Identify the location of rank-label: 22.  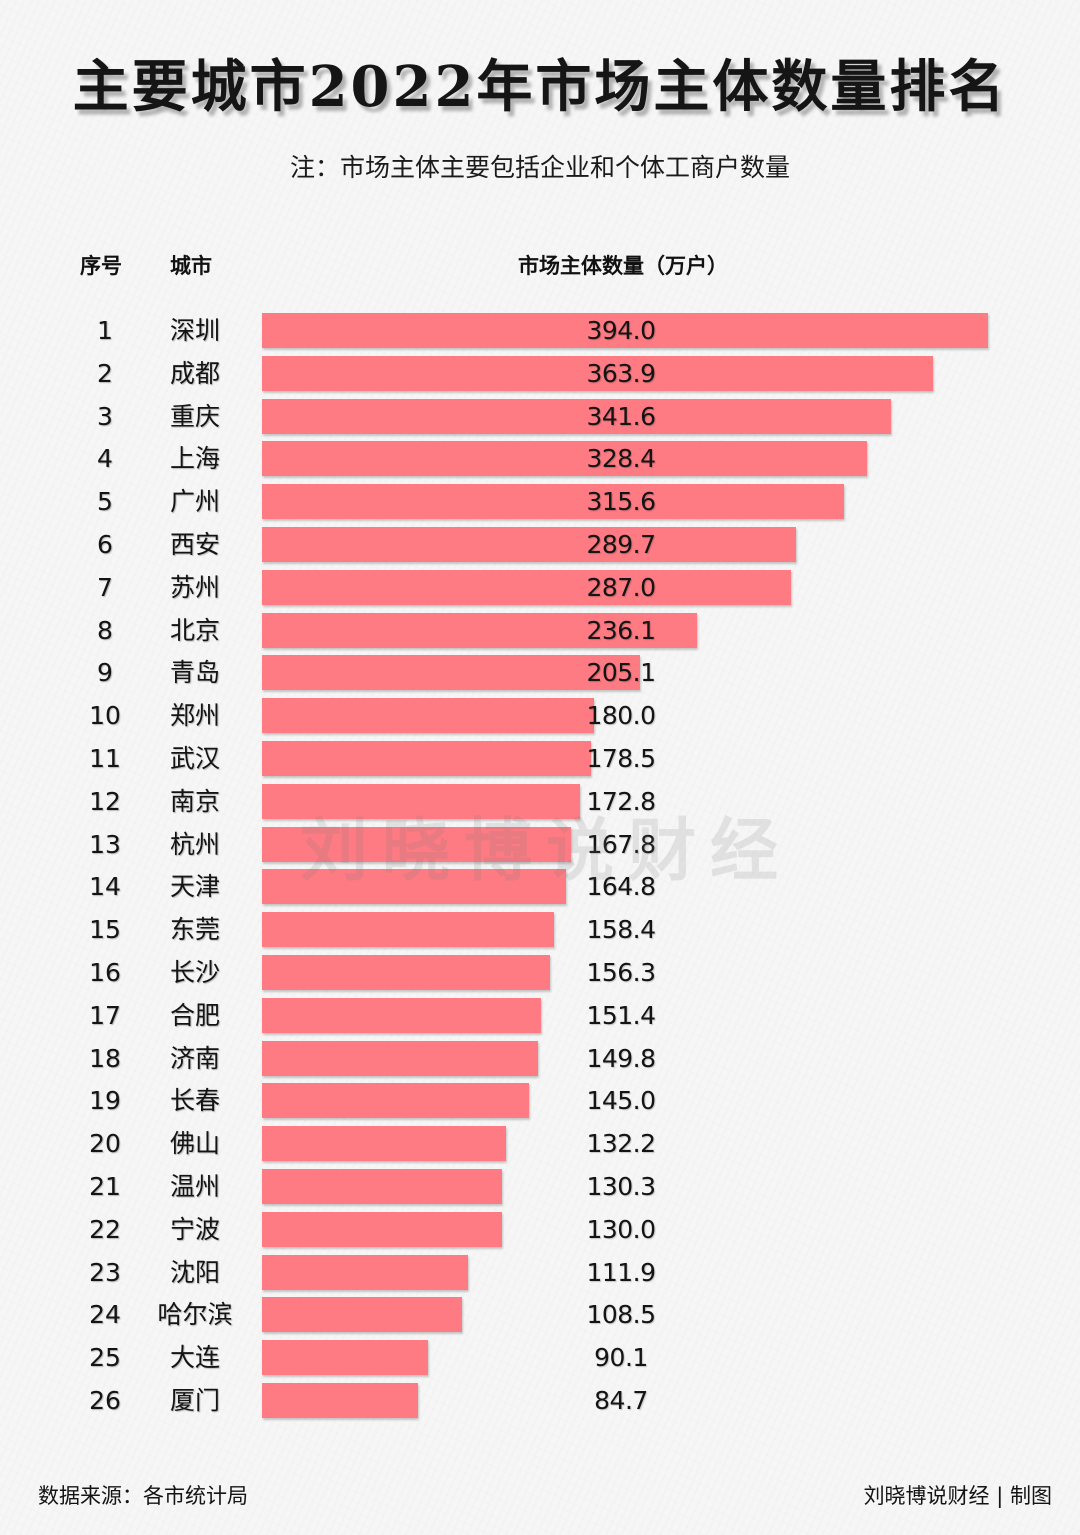
(105, 1229).